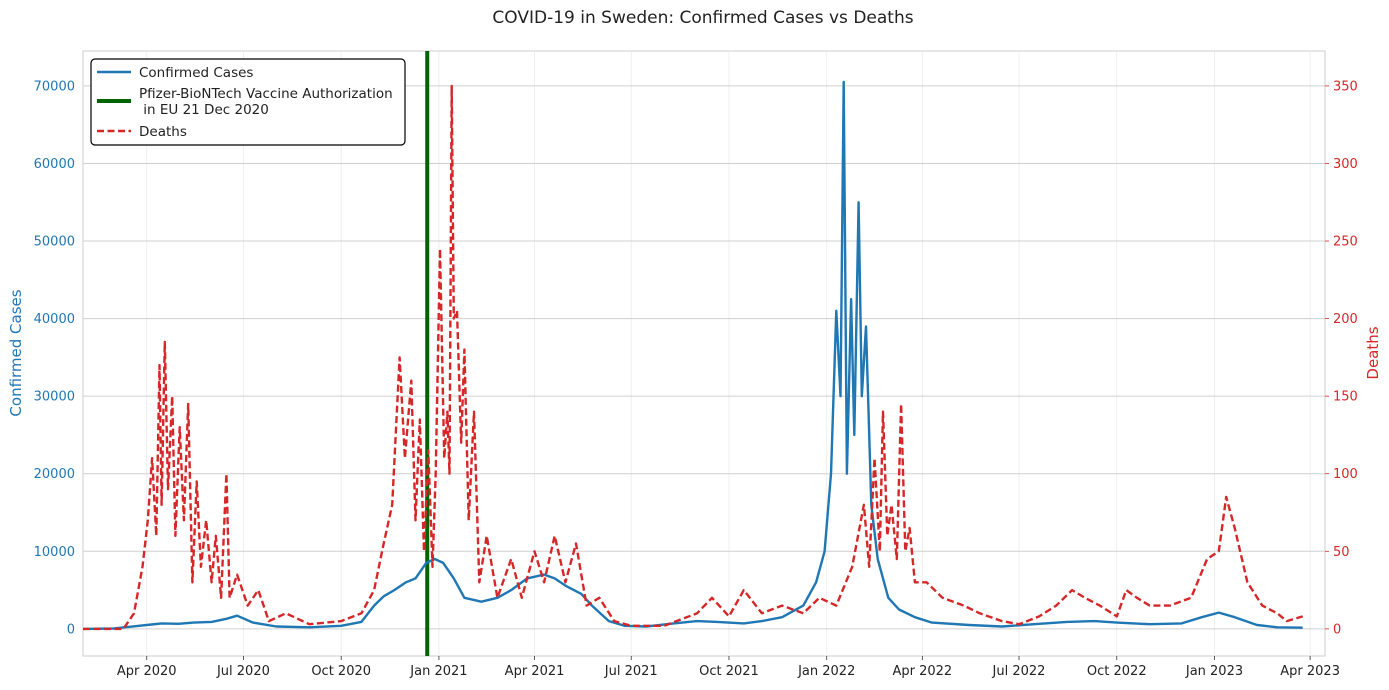 The width and height of the screenshot is (1389, 690). I want to click on legend-box, so click(248, 102).